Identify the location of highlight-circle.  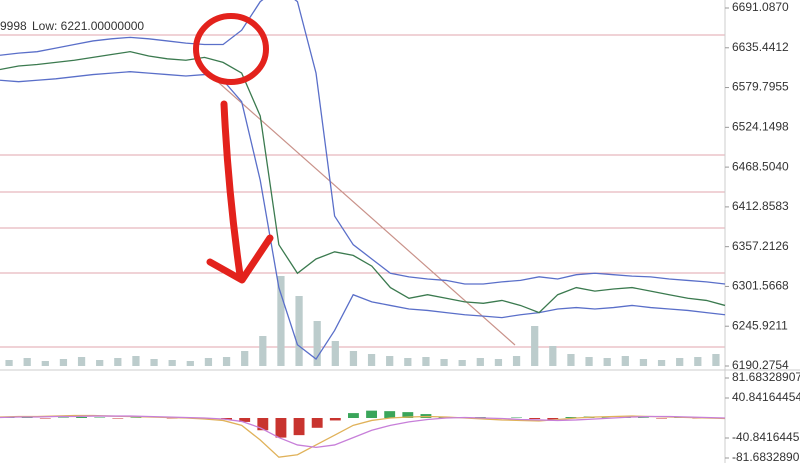
(231, 49).